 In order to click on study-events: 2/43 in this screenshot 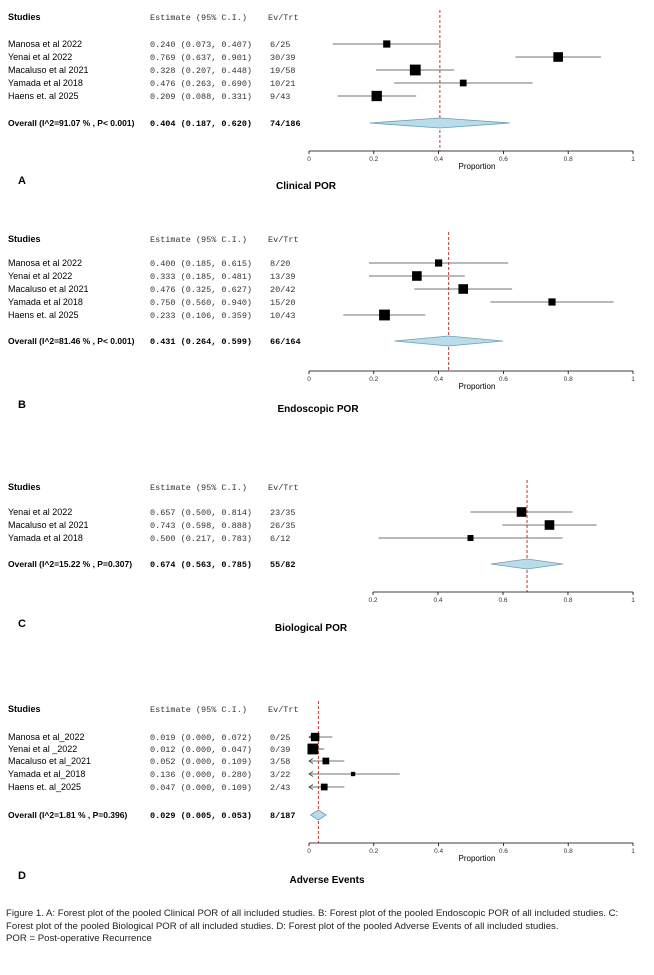, I will do `click(280, 788)`.